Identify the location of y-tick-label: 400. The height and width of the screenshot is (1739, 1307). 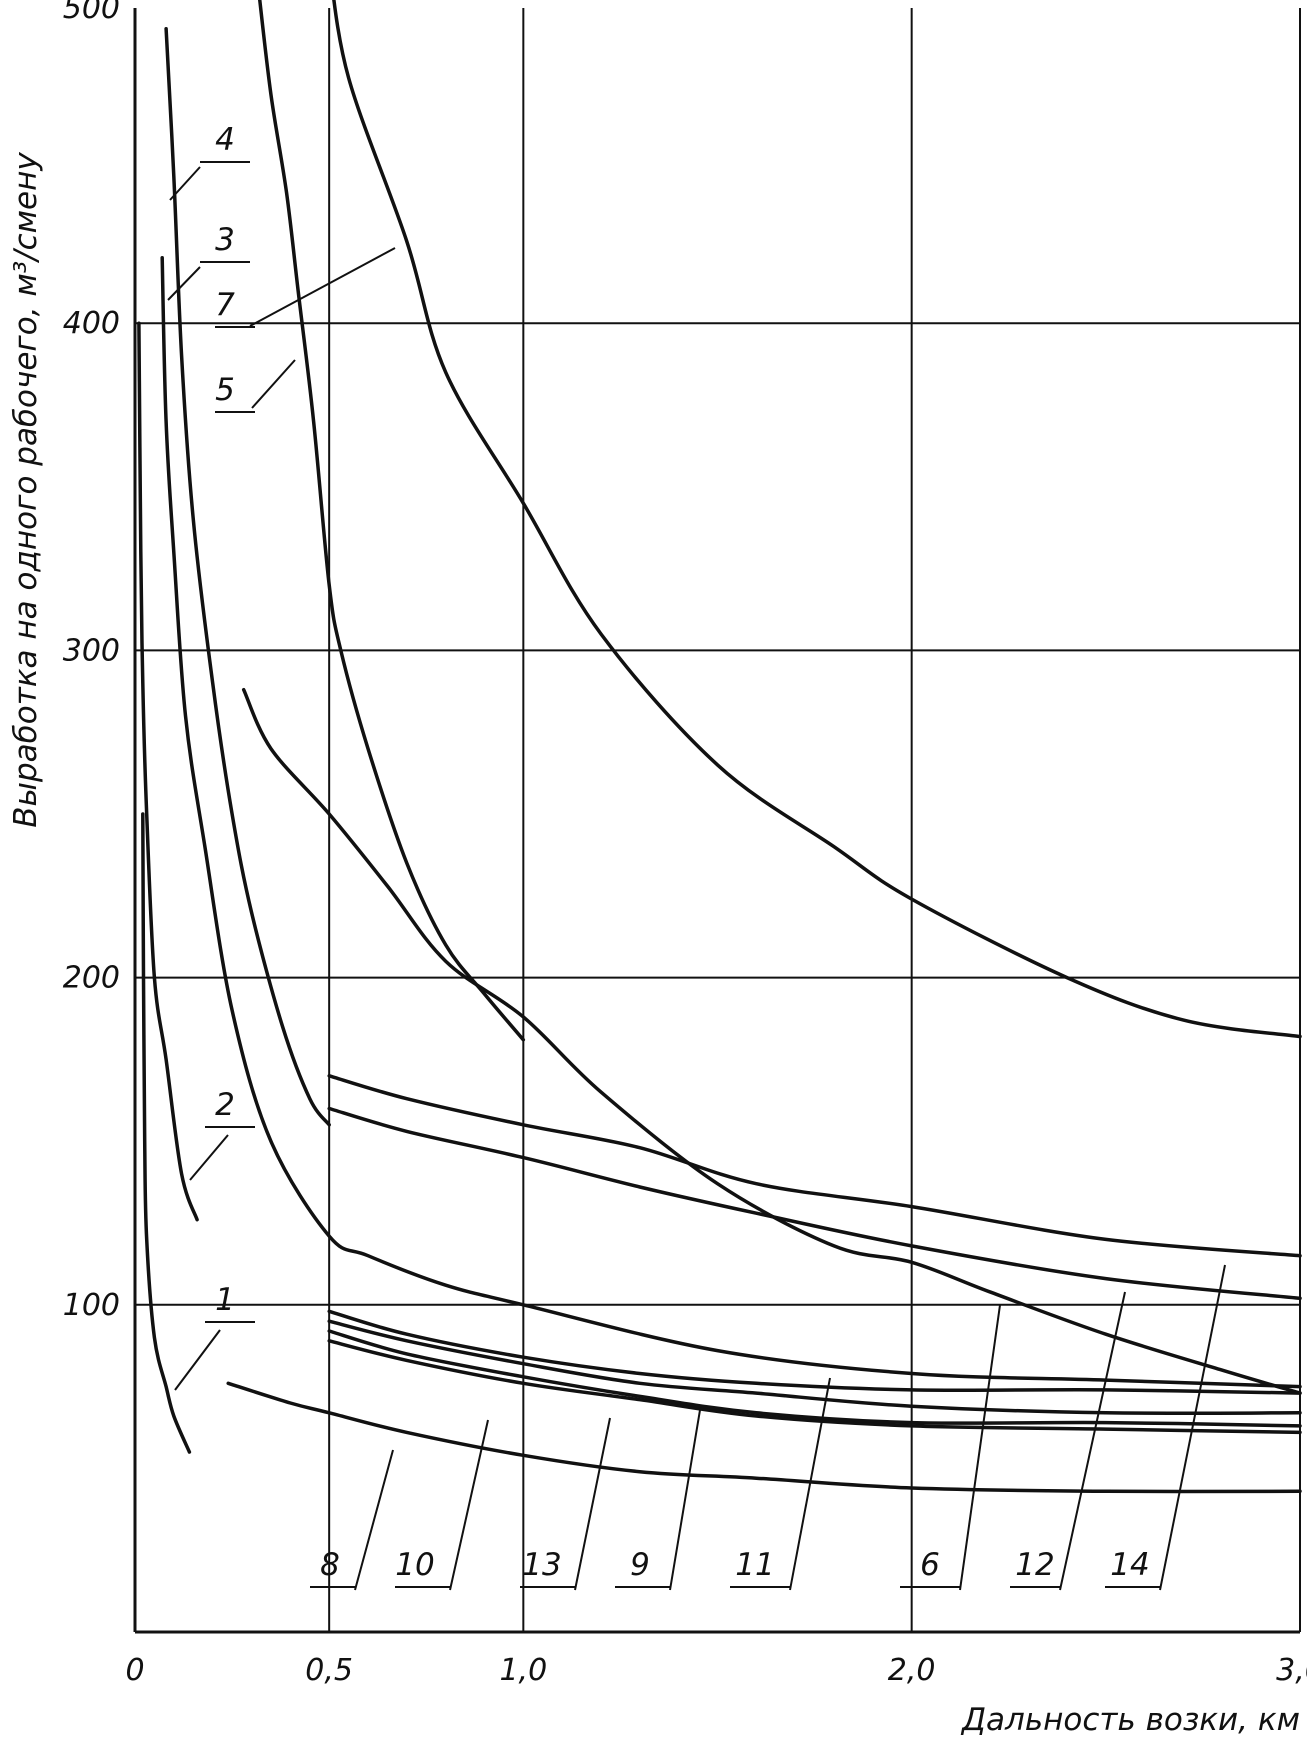
(91, 323).